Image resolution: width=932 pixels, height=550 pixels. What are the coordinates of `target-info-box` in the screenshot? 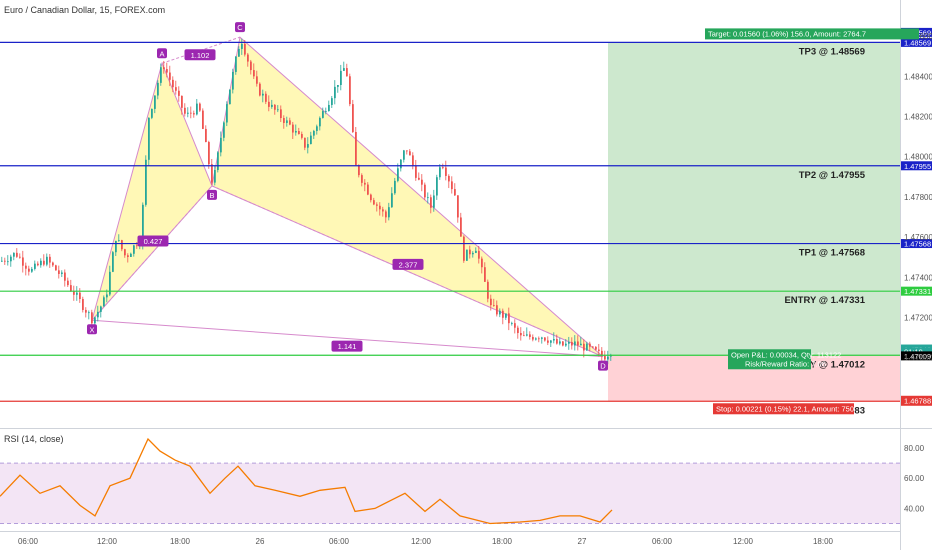 It's located at (812, 34).